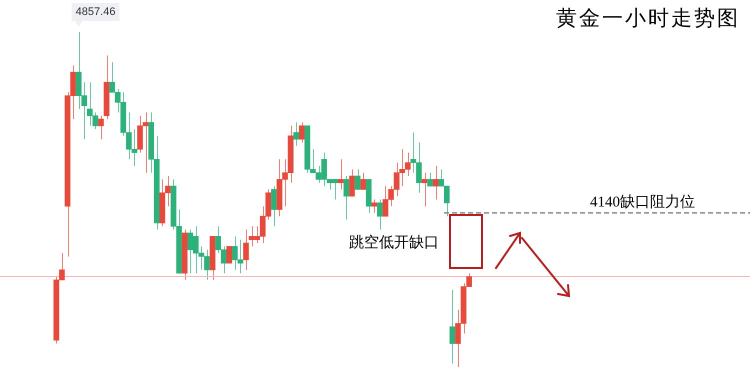 The height and width of the screenshot is (376, 750). I want to click on text: 黄金一小时走势图, so click(648, 18).